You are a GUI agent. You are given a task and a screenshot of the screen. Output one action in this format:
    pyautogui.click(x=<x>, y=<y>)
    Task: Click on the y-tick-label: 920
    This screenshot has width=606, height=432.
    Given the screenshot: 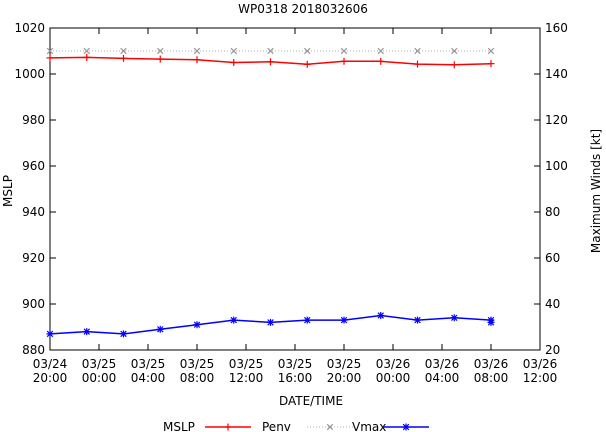 What is the action you would take?
    pyautogui.click(x=33, y=258)
    